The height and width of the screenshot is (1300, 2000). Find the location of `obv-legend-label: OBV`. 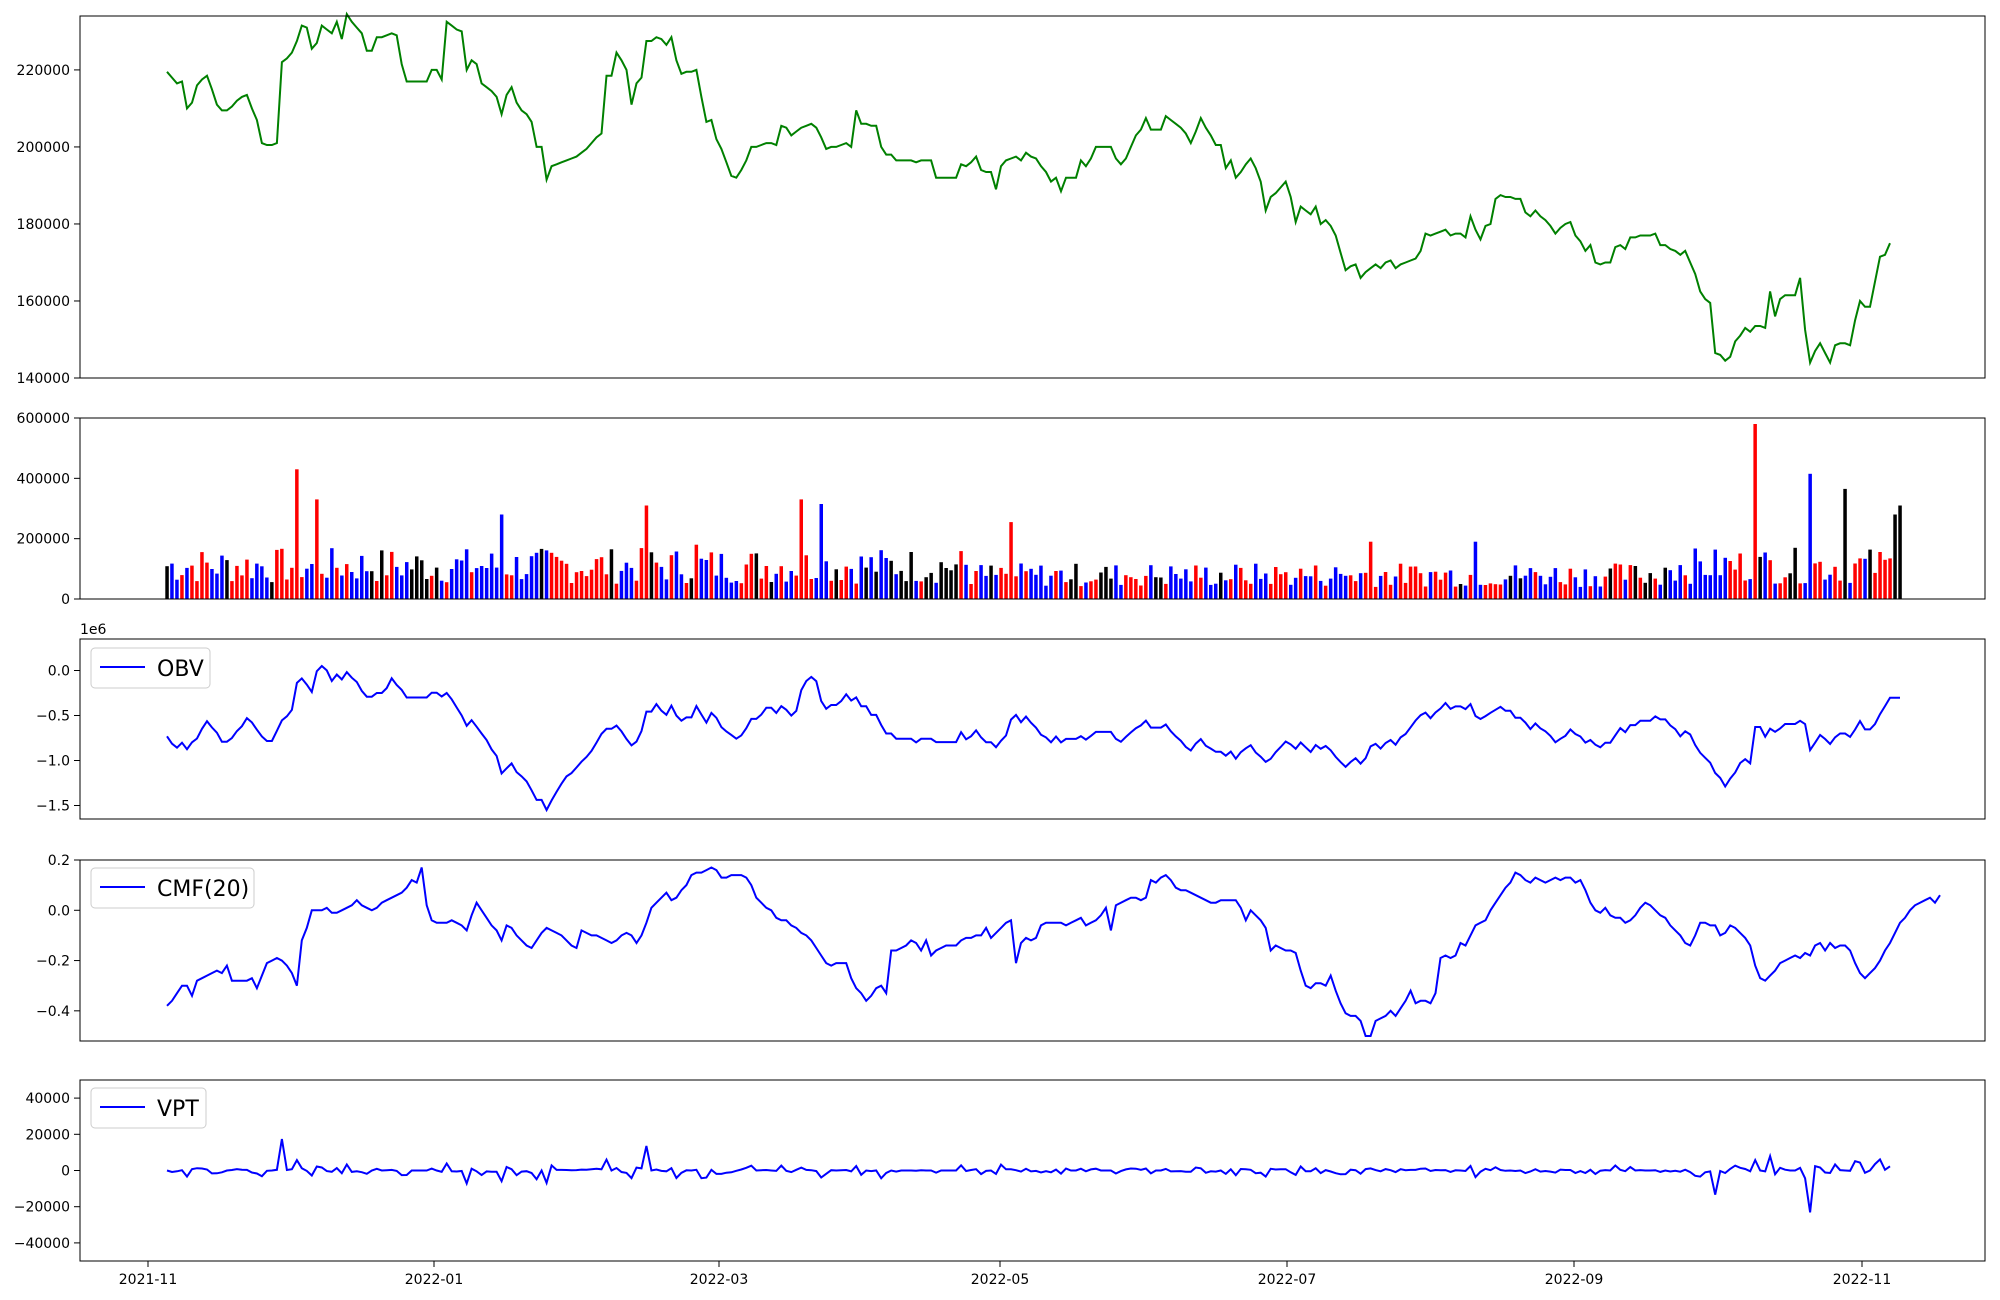

obv-legend-label: OBV is located at coordinates (180, 669).